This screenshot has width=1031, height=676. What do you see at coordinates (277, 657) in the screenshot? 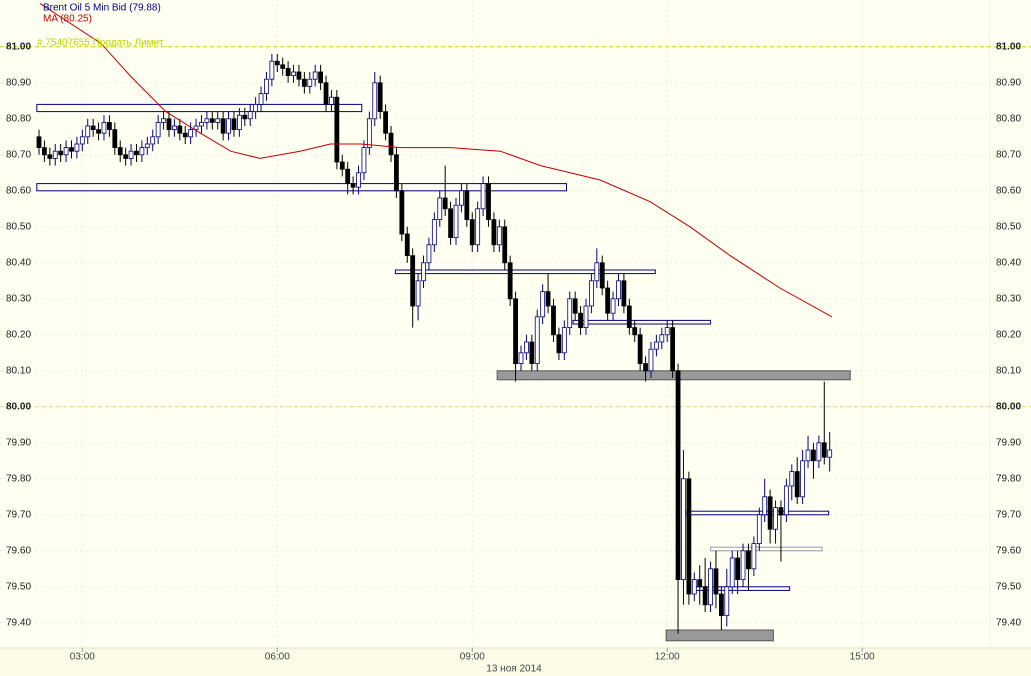
I see `x-tick-label: 06:00` at bounding box center [277, 657].